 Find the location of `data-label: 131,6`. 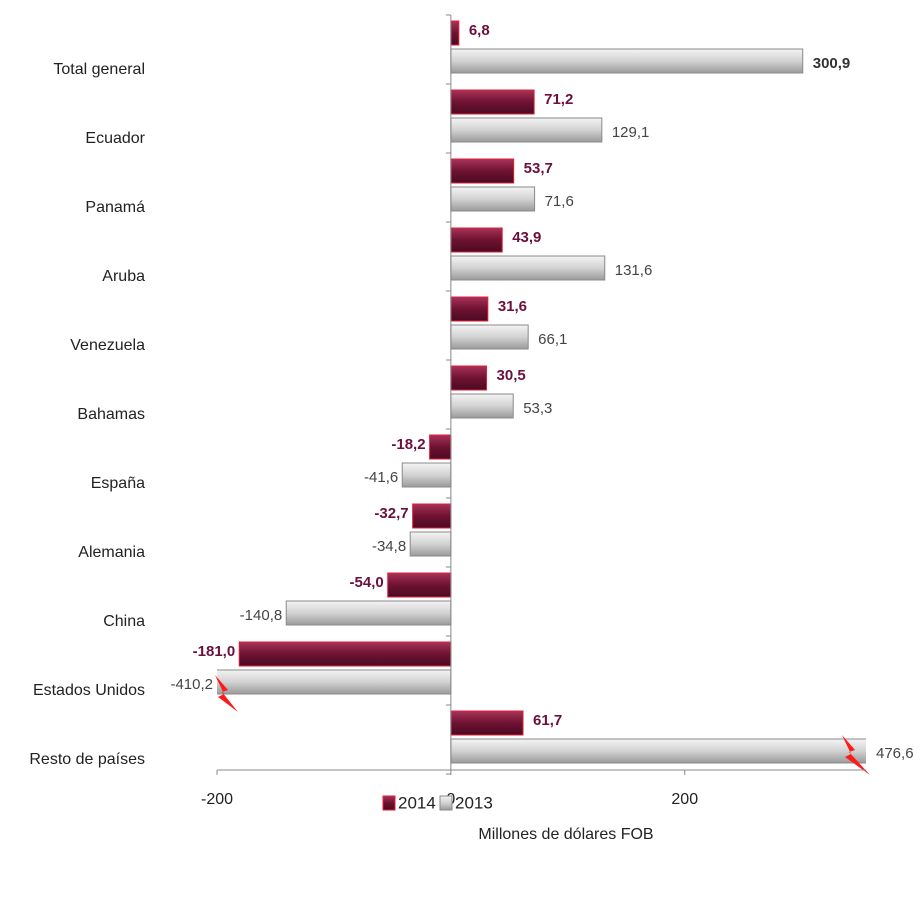

data-label: 131,6 is located at coordinates (634, 270).